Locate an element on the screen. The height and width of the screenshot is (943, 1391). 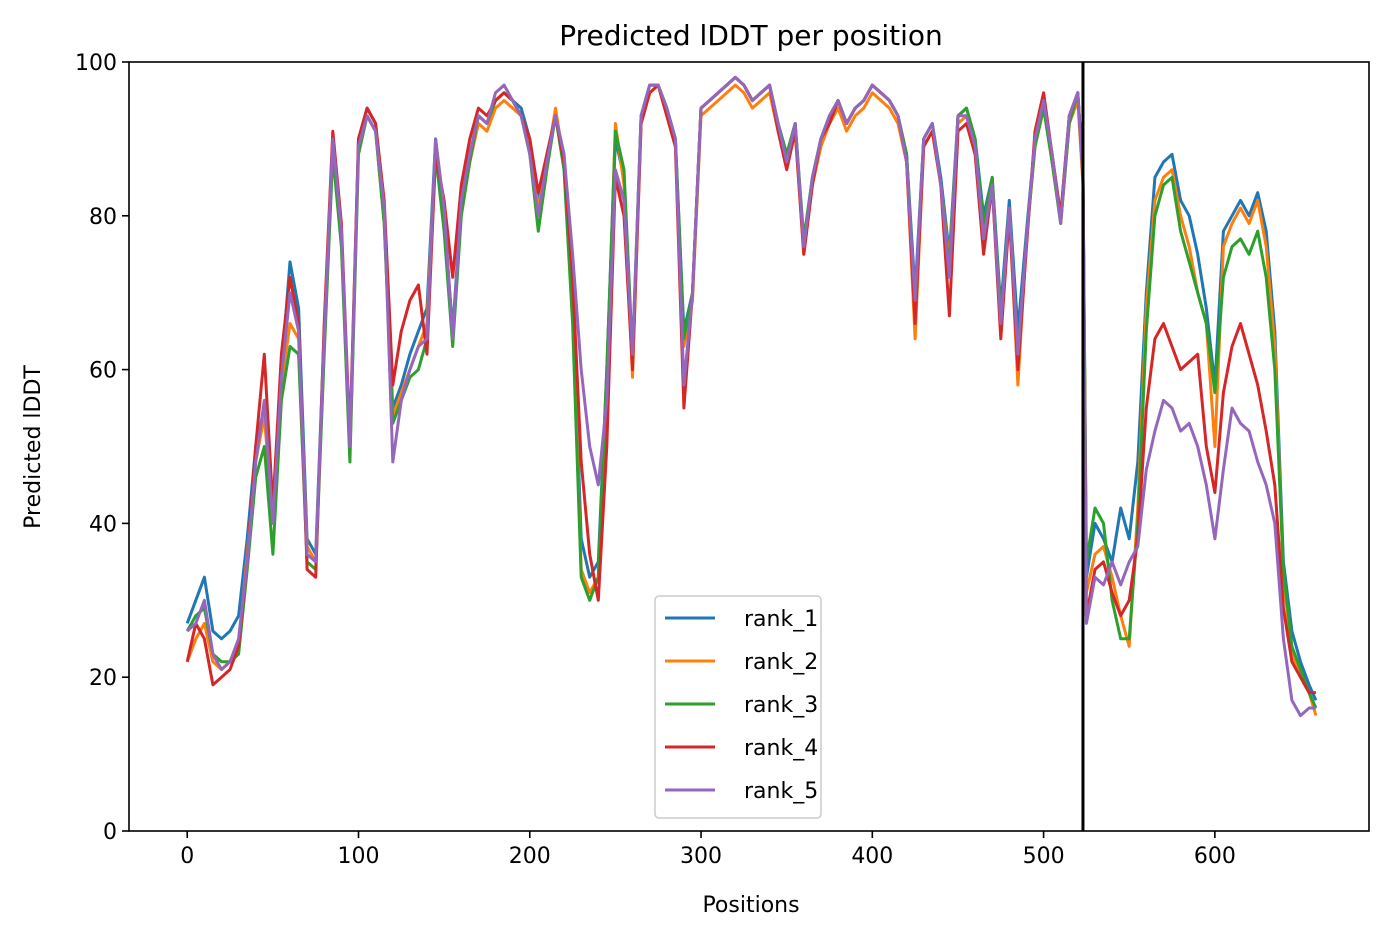
legend-box is located at coordinates (738, 707).